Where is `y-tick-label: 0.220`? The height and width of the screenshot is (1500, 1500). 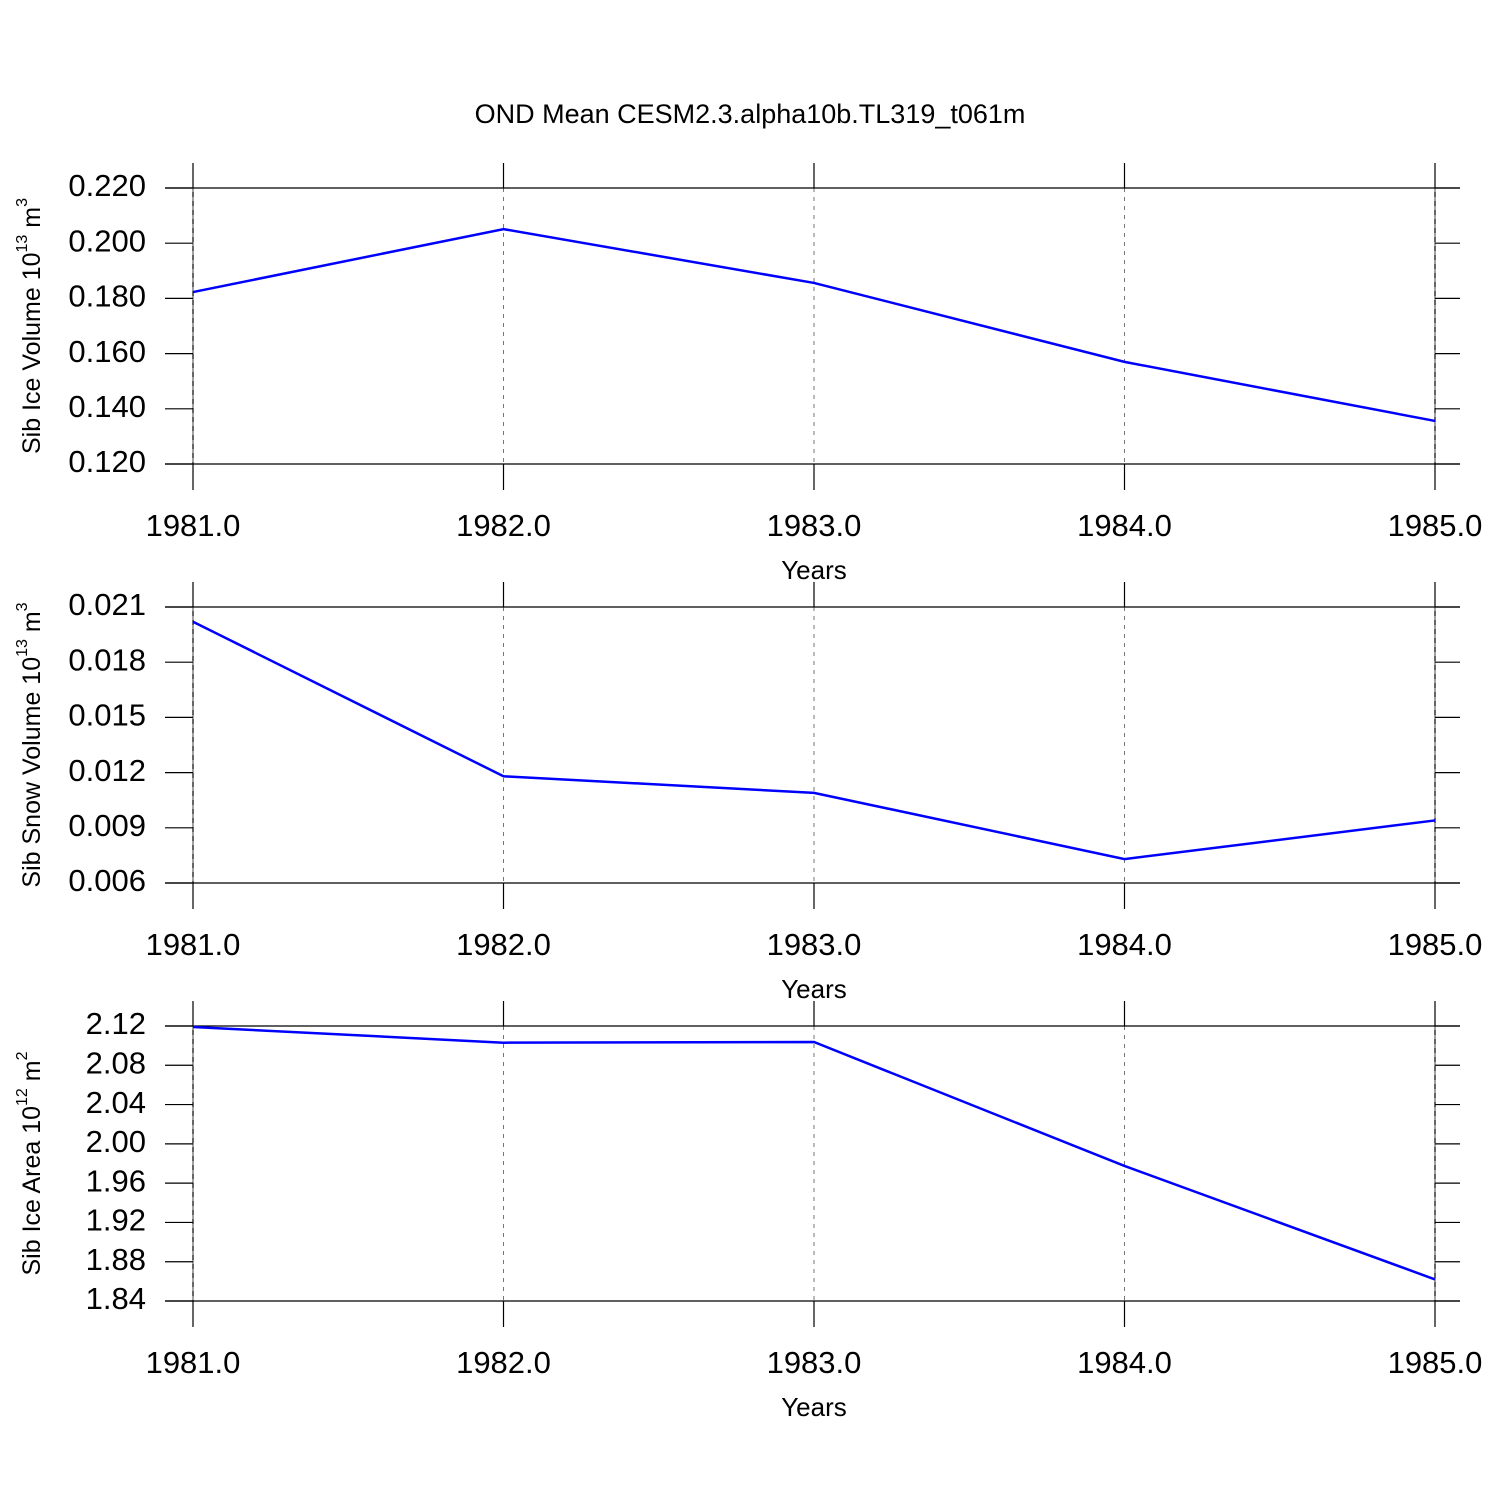
y-tick-label: 0.220 is located at coordinates (107, 185).